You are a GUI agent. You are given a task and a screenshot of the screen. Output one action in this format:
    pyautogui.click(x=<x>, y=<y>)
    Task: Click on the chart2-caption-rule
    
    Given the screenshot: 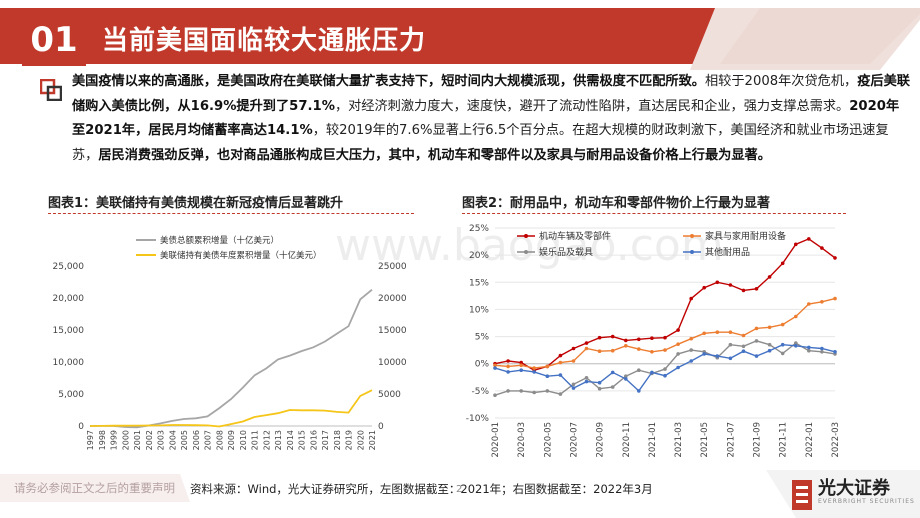 What is the action you would take?
    pyautogui.click(x=654, y=213)
    